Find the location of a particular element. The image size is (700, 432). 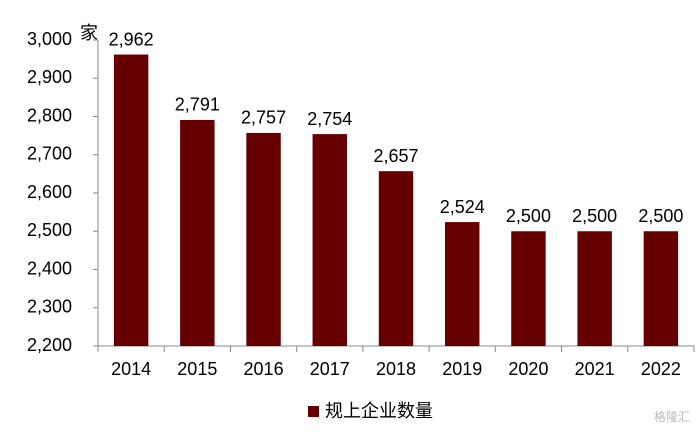

value-label: 2,657 is located at coordinates (395, 156).